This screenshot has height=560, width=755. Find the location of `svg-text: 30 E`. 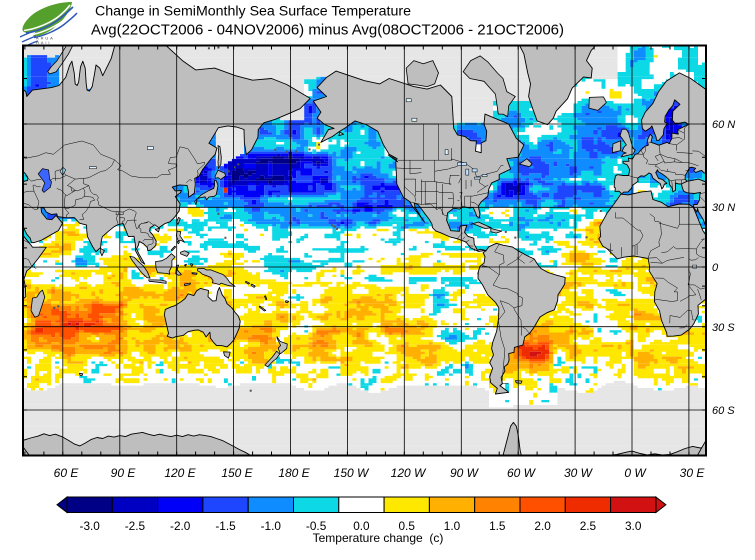

svg-text: 30 E is located at coordinates (693, 473).